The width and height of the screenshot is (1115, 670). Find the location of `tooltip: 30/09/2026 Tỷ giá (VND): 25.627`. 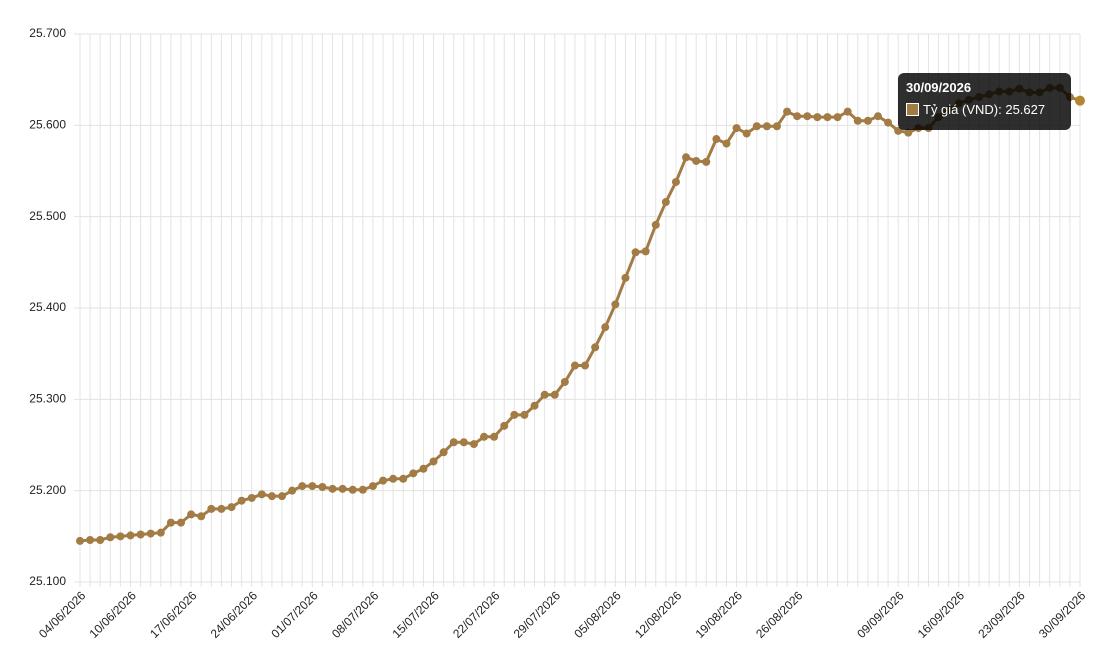

tooltip: 30/09/2026 Tỷ giá (VND): 25.627 is located at coordinates (984, 101).